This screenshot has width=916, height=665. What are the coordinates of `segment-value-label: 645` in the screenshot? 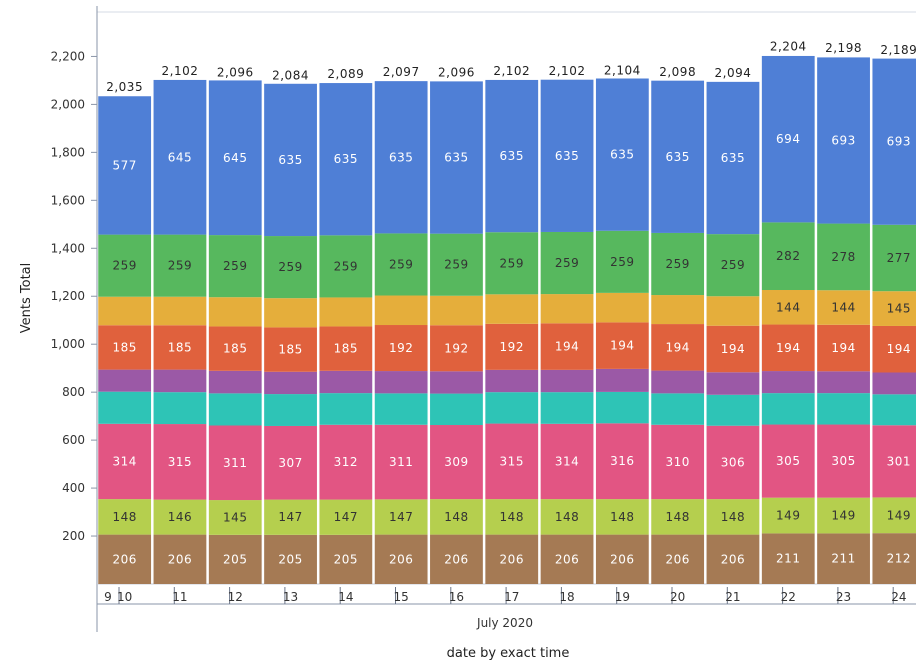 It's located at (235, 158).